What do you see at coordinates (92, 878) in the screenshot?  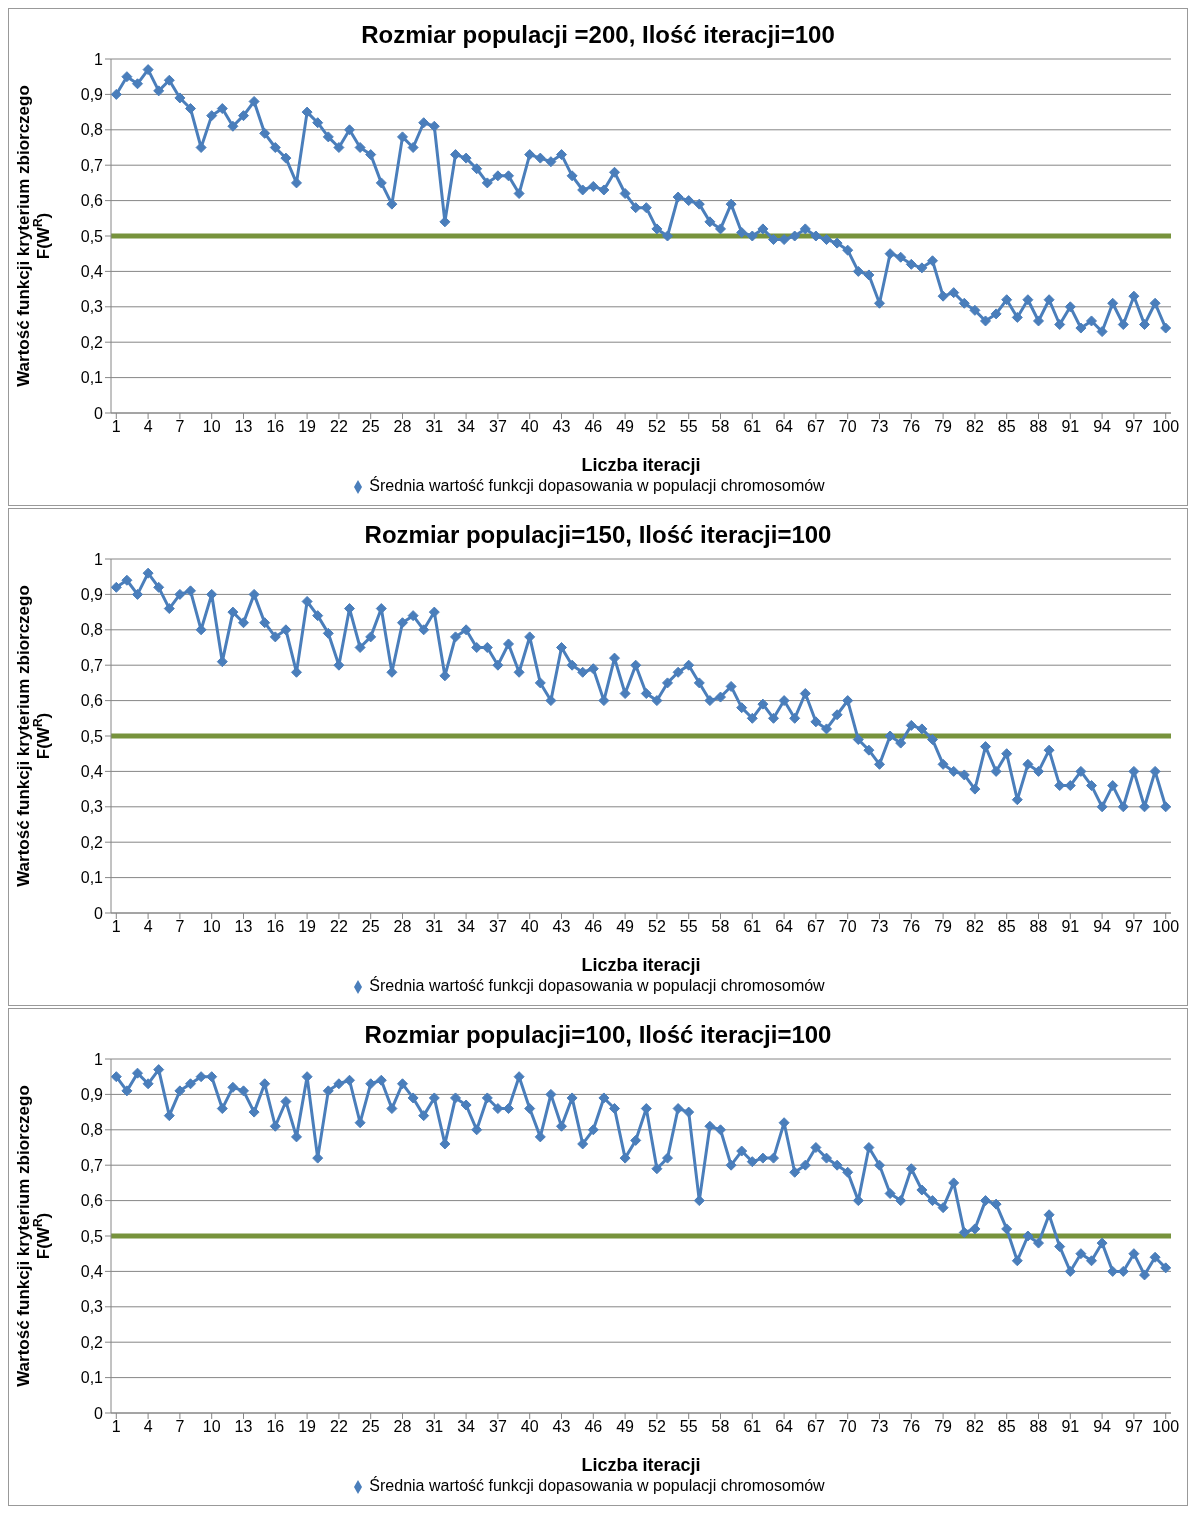 I see `y-tick-label: 0,1` at bounding box center [92, 878].